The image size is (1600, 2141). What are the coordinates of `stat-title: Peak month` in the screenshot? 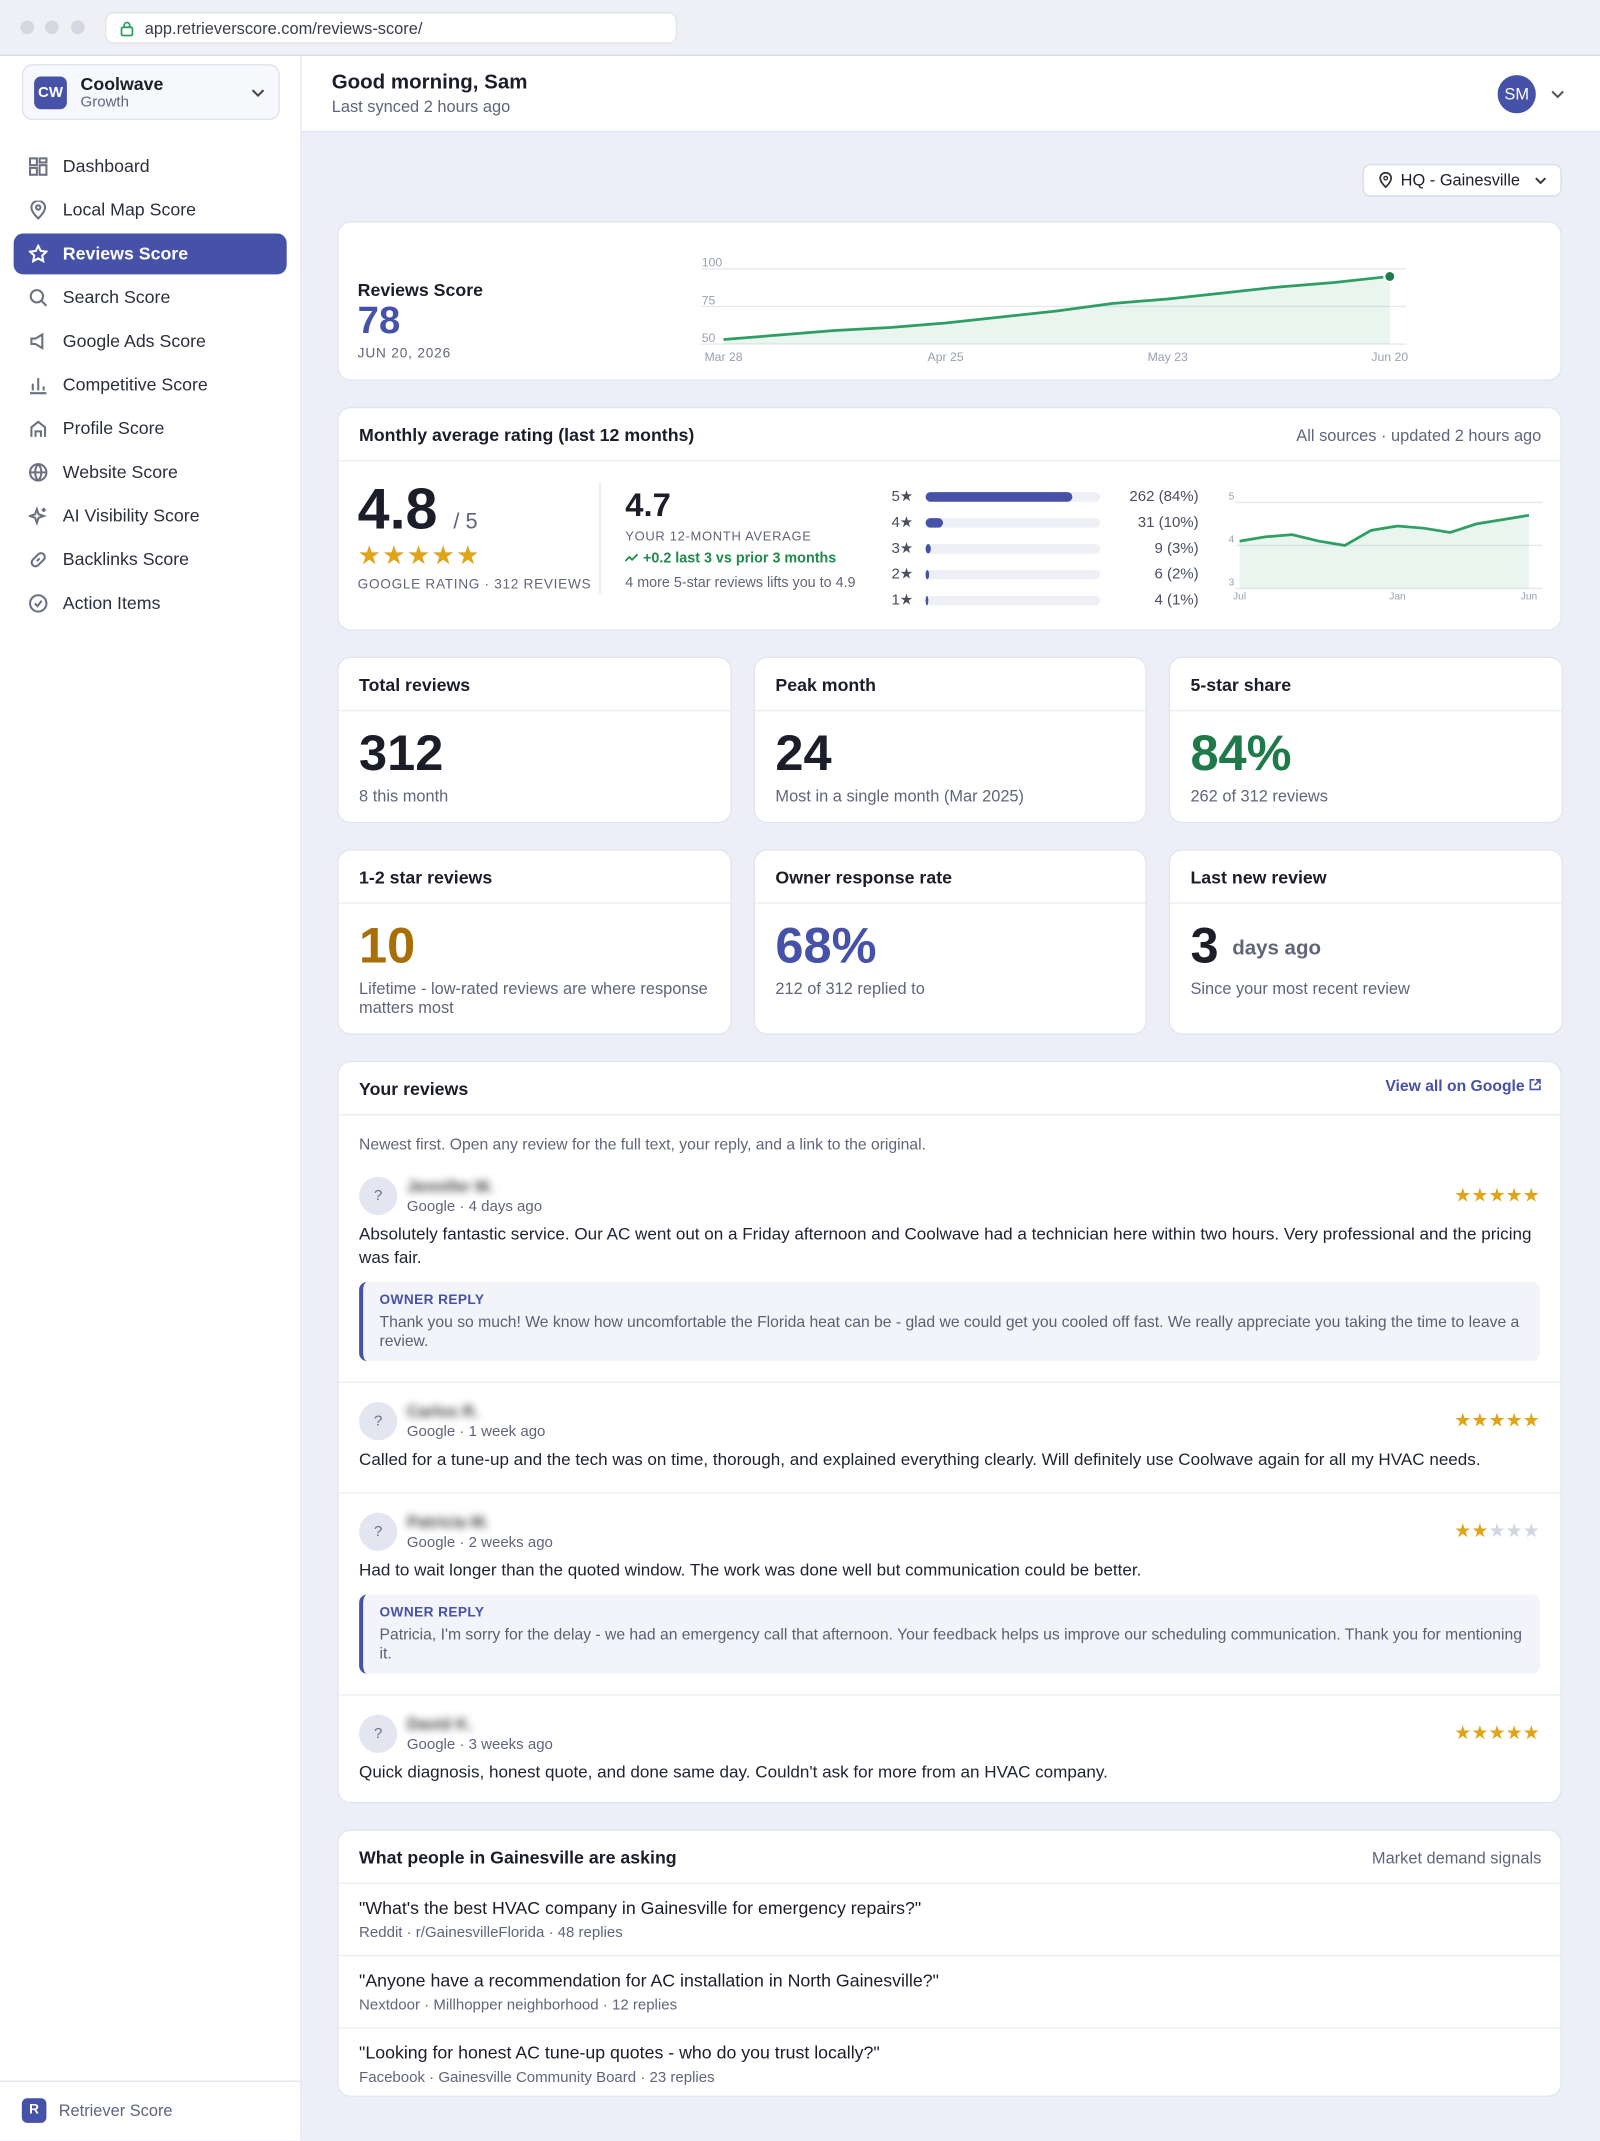 It's located at (826, 684).